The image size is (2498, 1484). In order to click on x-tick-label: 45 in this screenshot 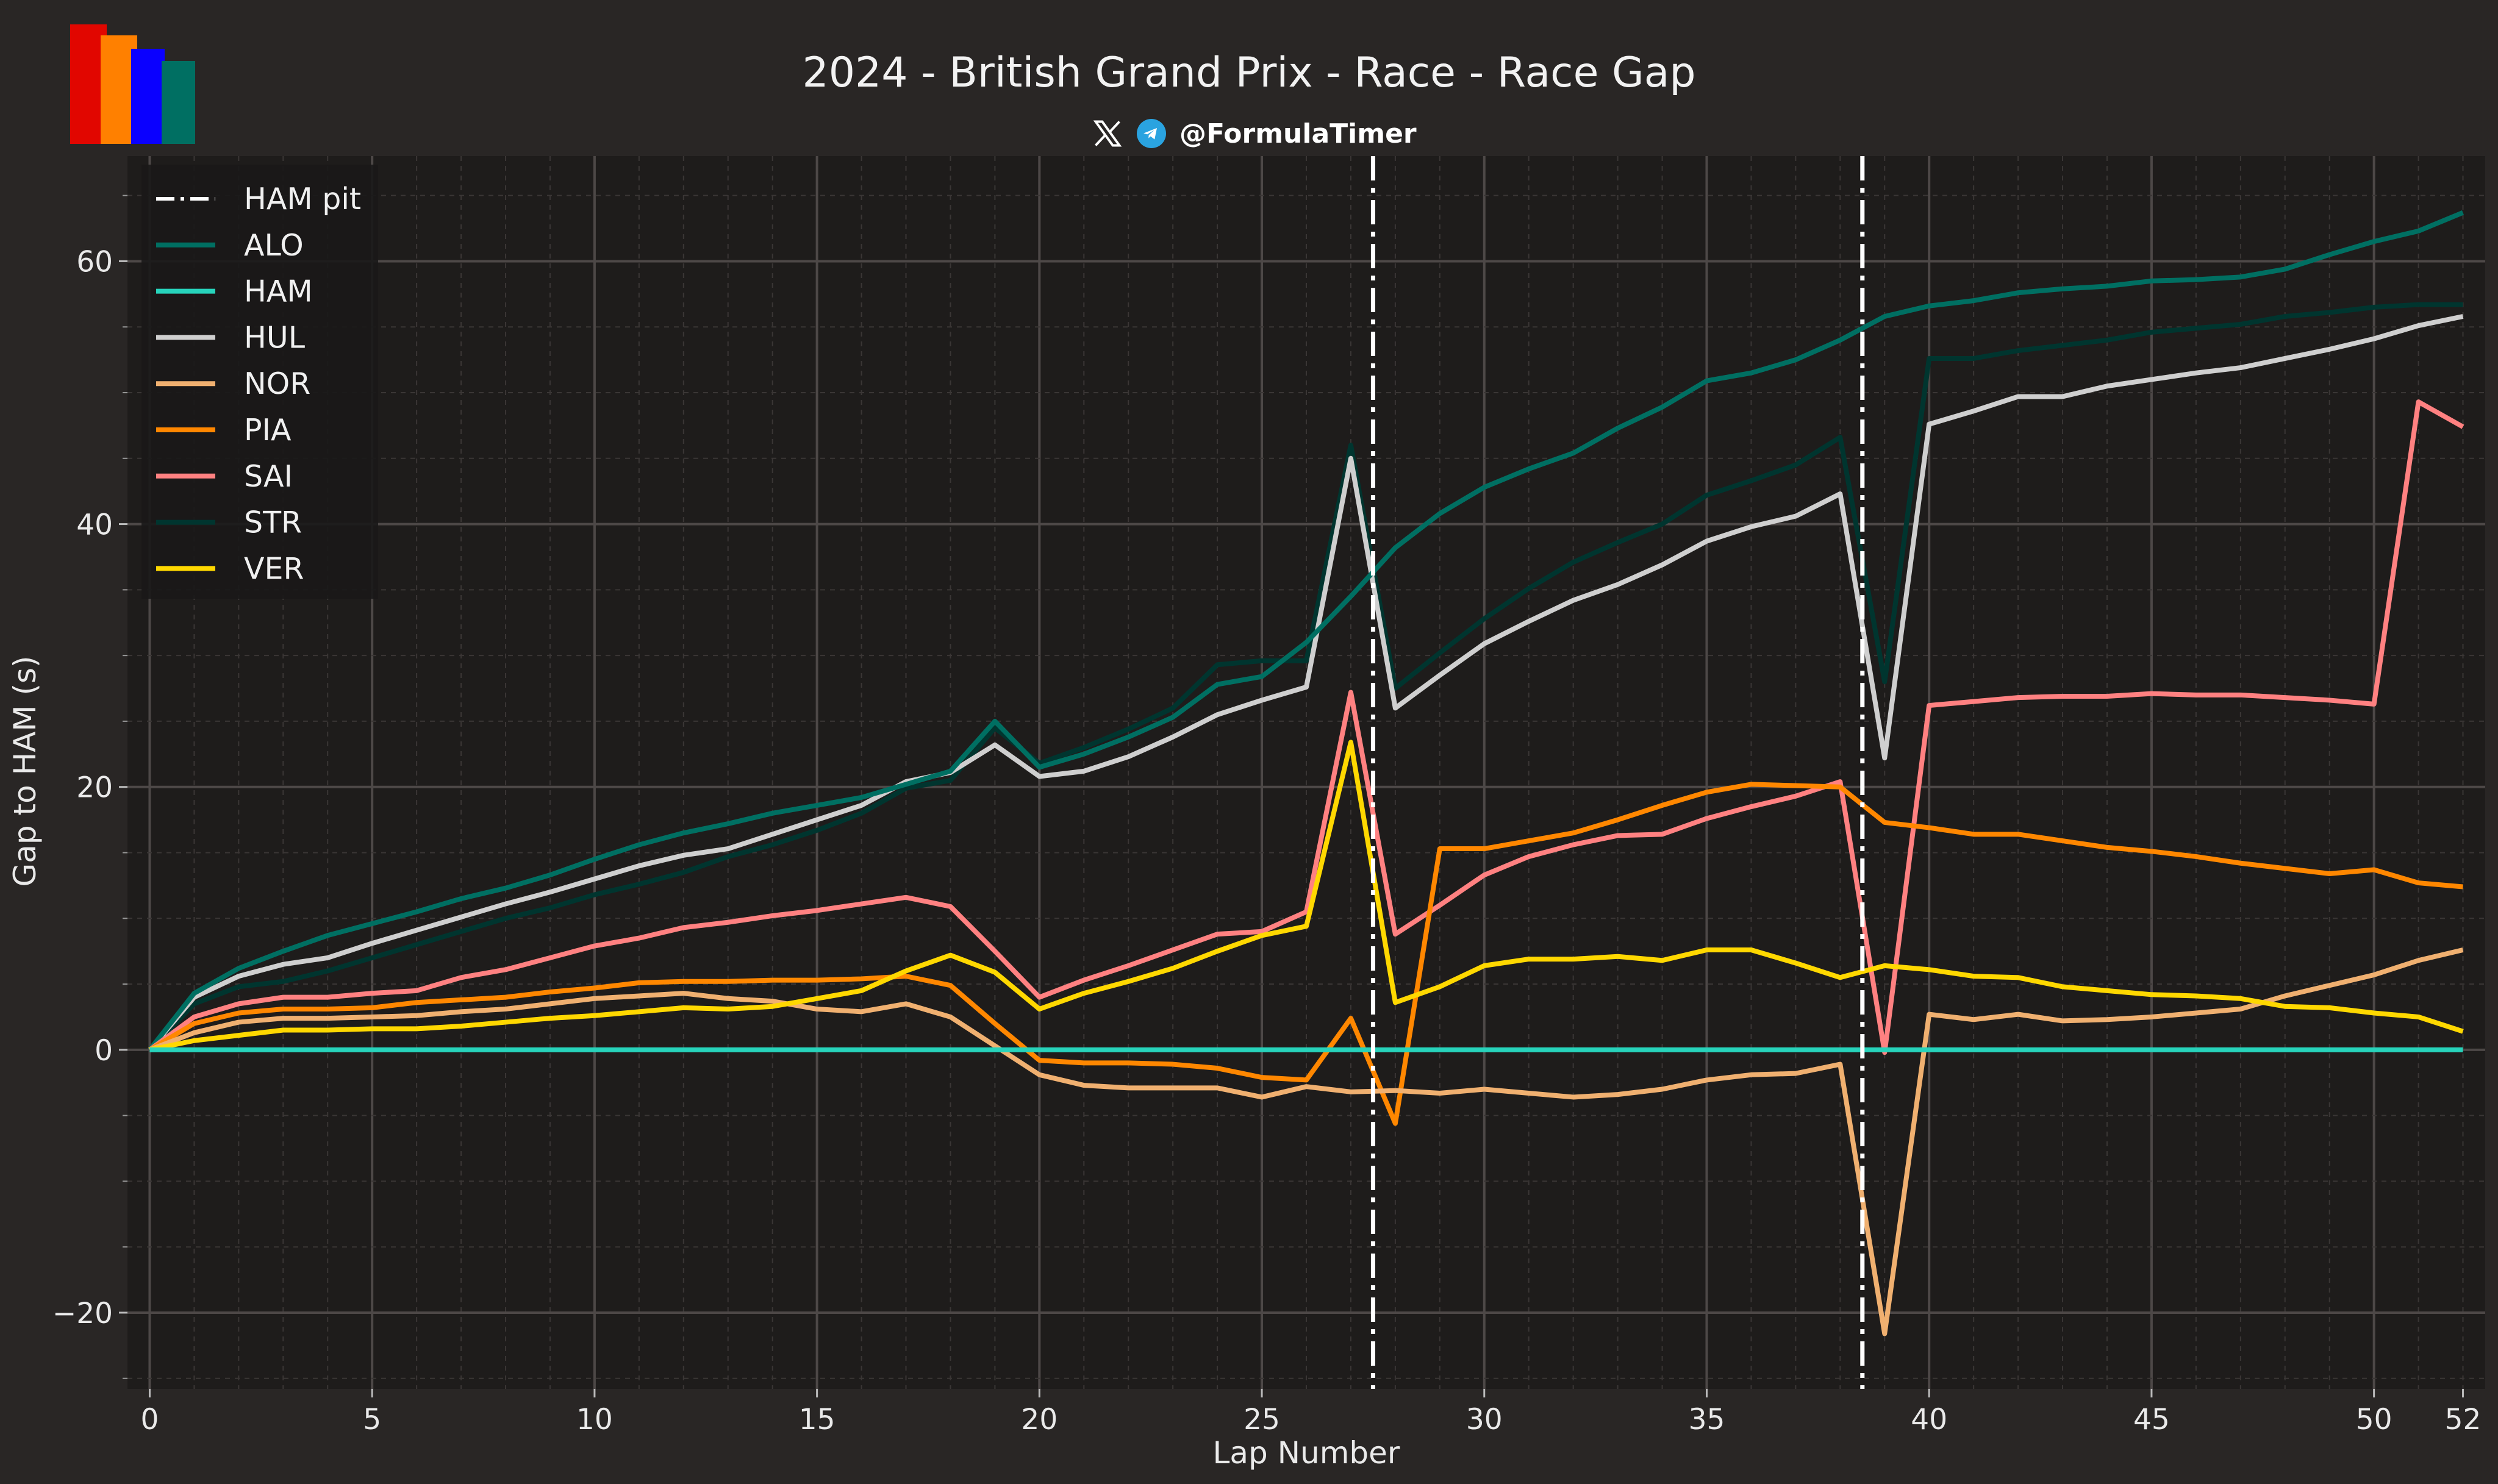, I will do `click(2151, 1419)`.